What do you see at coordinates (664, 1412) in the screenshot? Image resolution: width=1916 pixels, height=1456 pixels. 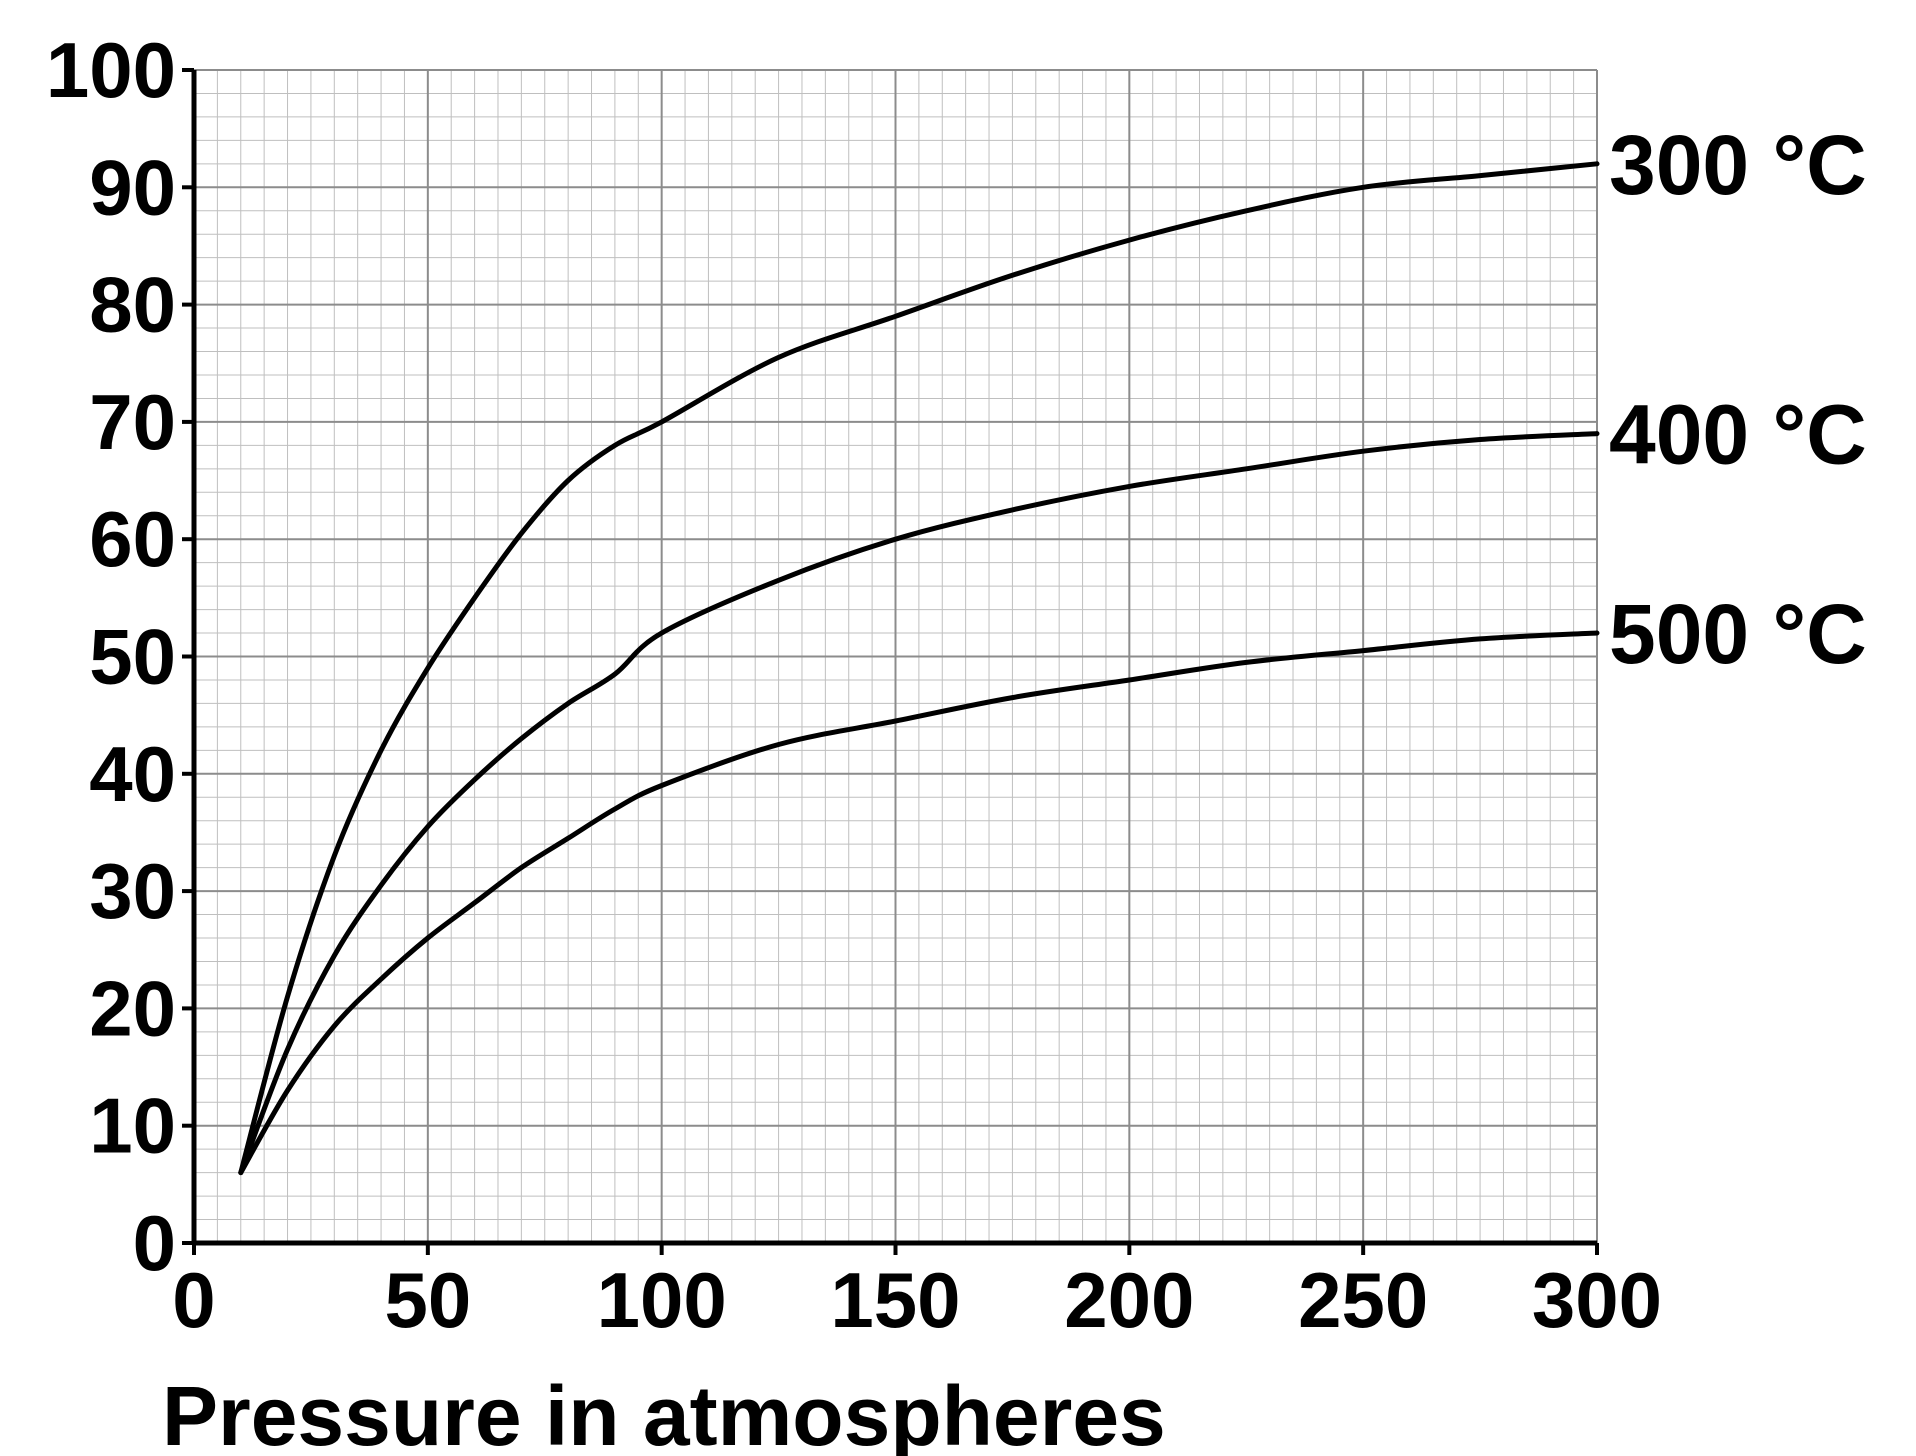 I see `x-axis-title: Pressure in atmospheres` at bounding box center [664, 1412].